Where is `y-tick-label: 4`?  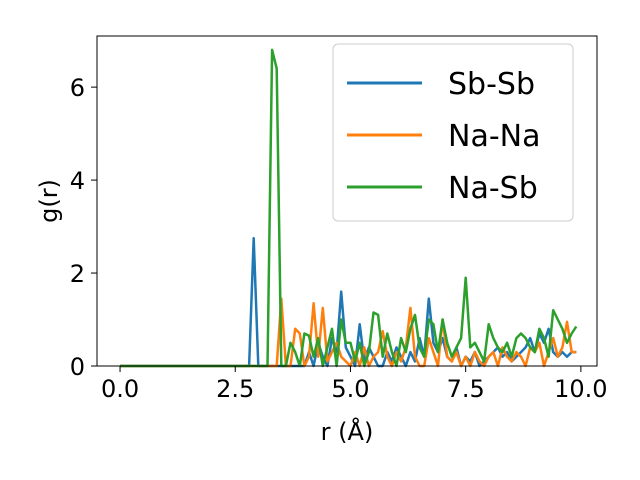 y-tick-label: 4 is located at coordinates (77, 181).